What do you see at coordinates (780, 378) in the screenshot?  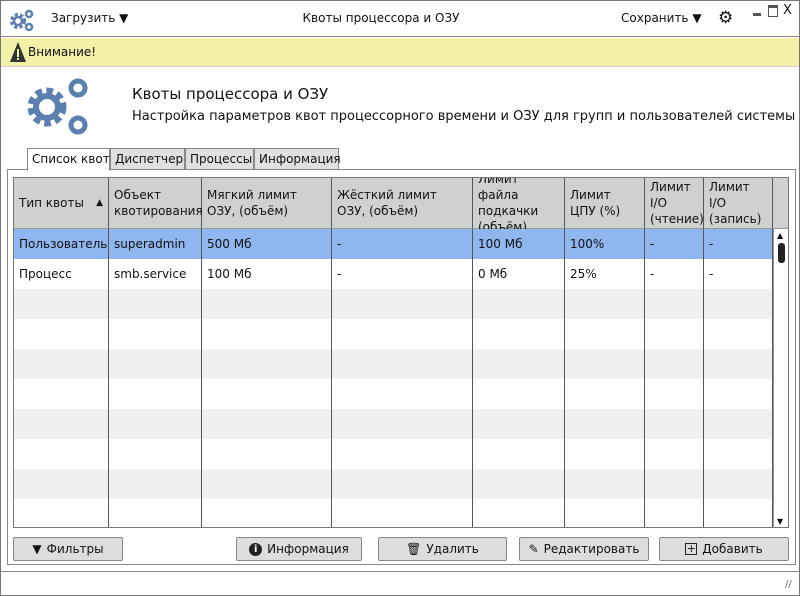 I see `vertical-scrollbar: ▲ ▼` at bounding box center [780, 378].